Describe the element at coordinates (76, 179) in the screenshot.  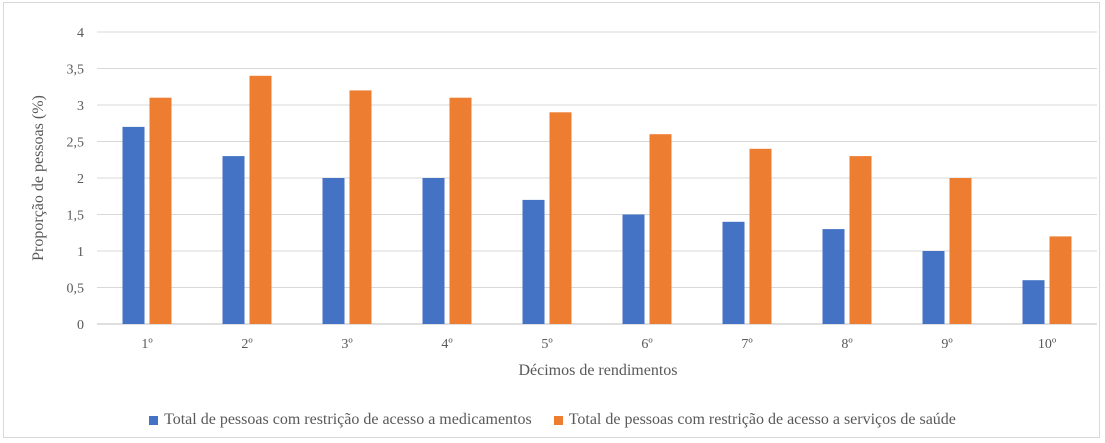
I see `y-axis-ticks: 0 0,5 1 1,5 2 2,5 3 3,5 4` at that location.